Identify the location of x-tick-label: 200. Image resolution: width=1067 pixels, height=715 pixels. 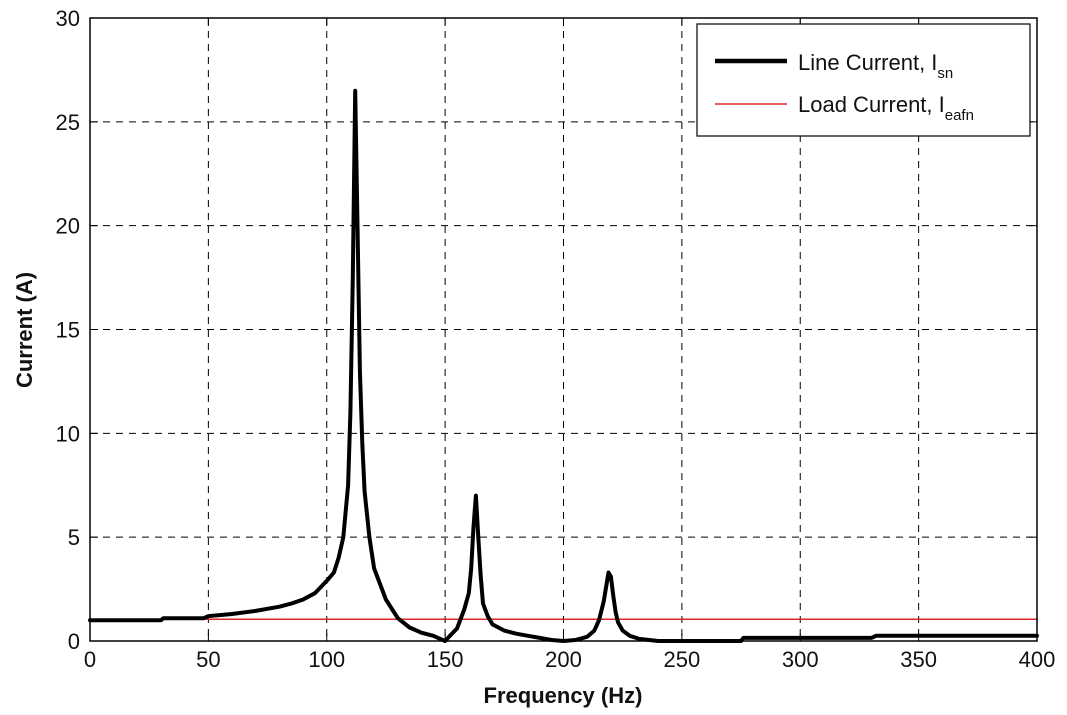
(563, 659).